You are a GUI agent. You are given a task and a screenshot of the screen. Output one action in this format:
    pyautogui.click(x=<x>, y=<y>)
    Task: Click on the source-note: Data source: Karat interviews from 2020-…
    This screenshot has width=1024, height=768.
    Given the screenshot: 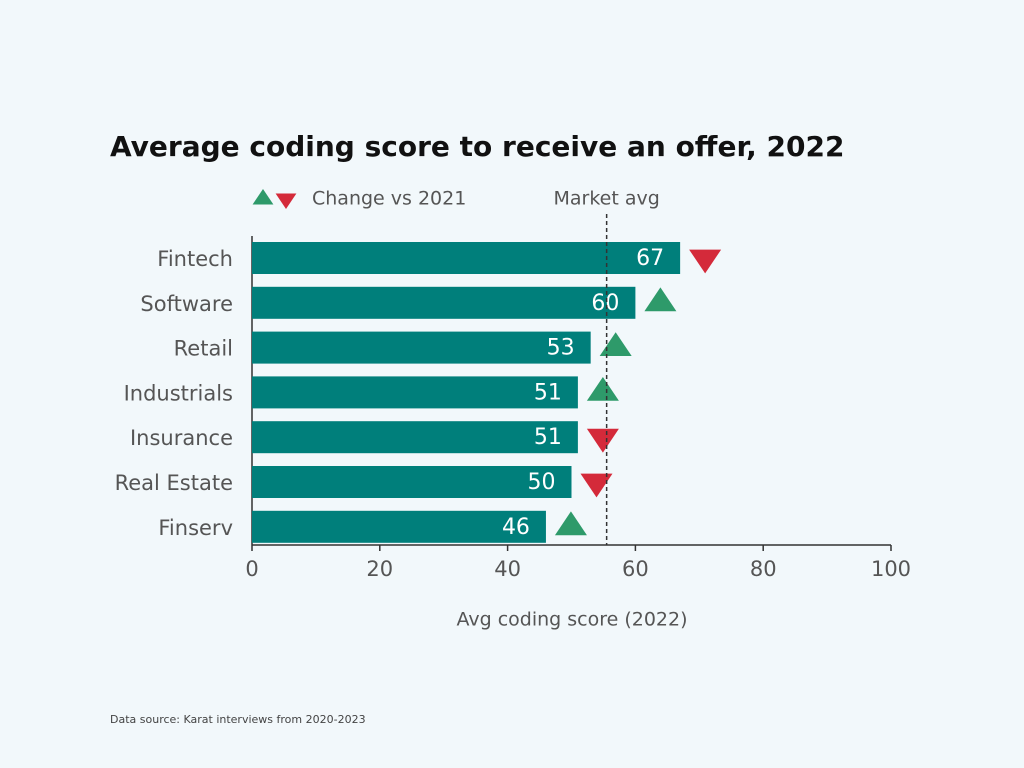 What is the action you would take?
    pyautogui.click(x=238, y=719)
    